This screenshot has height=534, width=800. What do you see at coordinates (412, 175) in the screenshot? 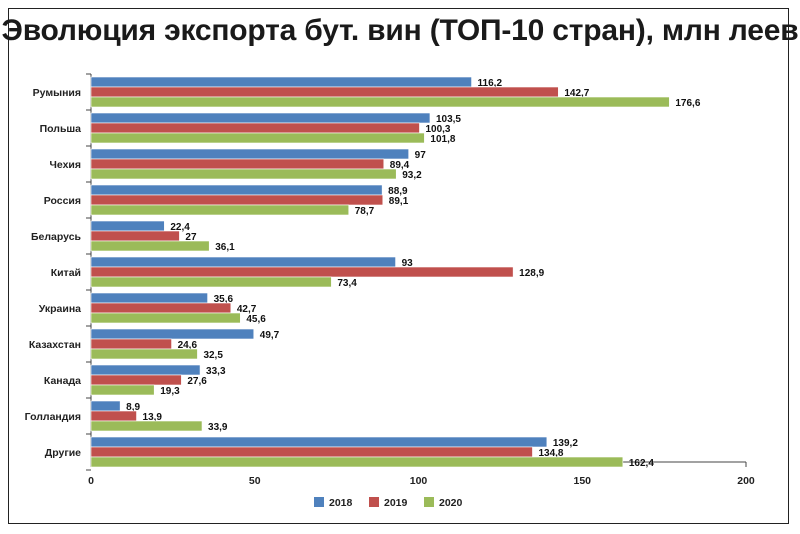
I see `data-label: 93,2` at bounding box center [412, 175].